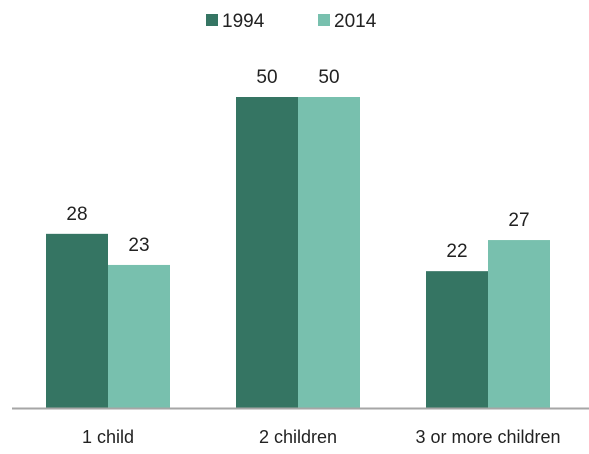 The height and width of the screenshot is (454, 589). I want to click on legend-label-2014: 2014, so click(355, 21).